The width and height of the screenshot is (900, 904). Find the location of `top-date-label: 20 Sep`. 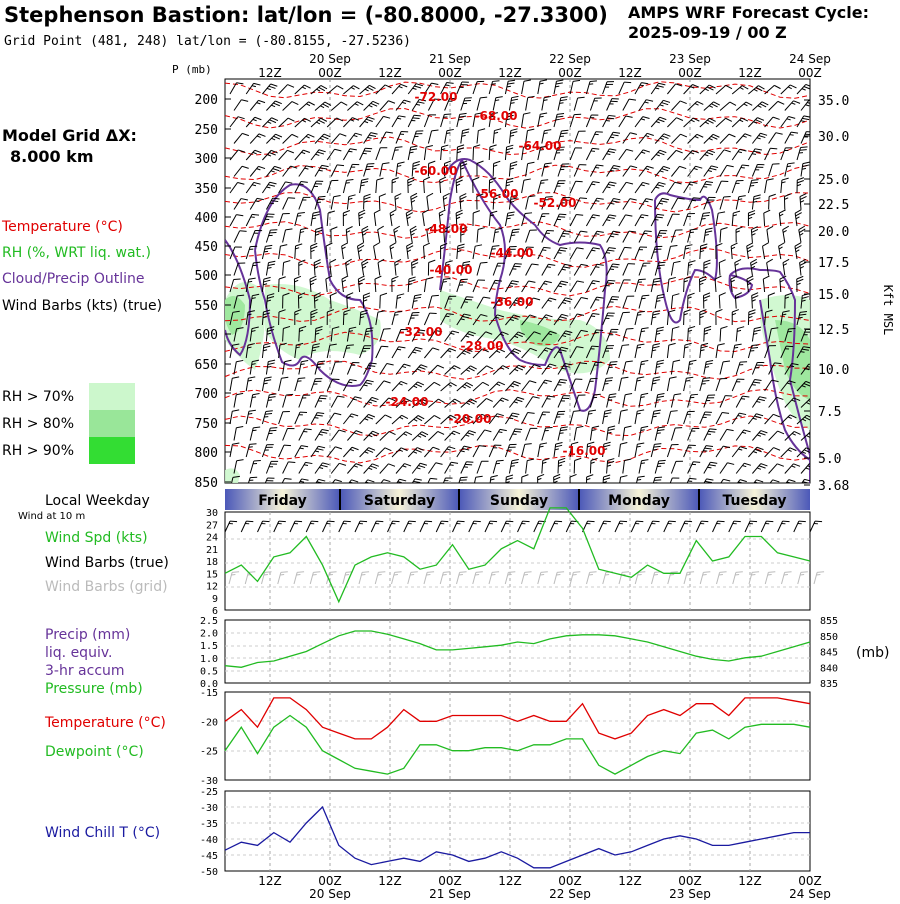

top-date-label: 20 Sep is located at coordinates (330, 59).